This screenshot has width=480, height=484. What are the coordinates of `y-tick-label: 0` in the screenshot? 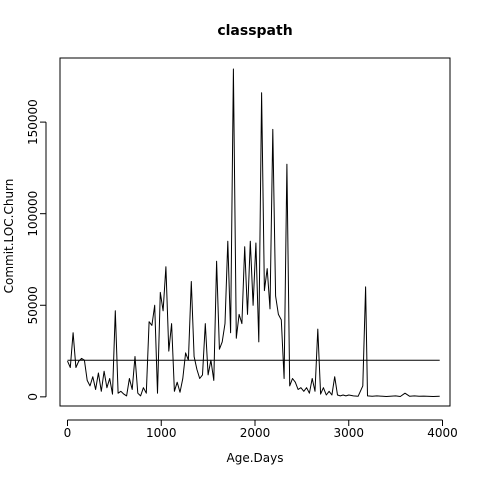 It's located at (33, 397).